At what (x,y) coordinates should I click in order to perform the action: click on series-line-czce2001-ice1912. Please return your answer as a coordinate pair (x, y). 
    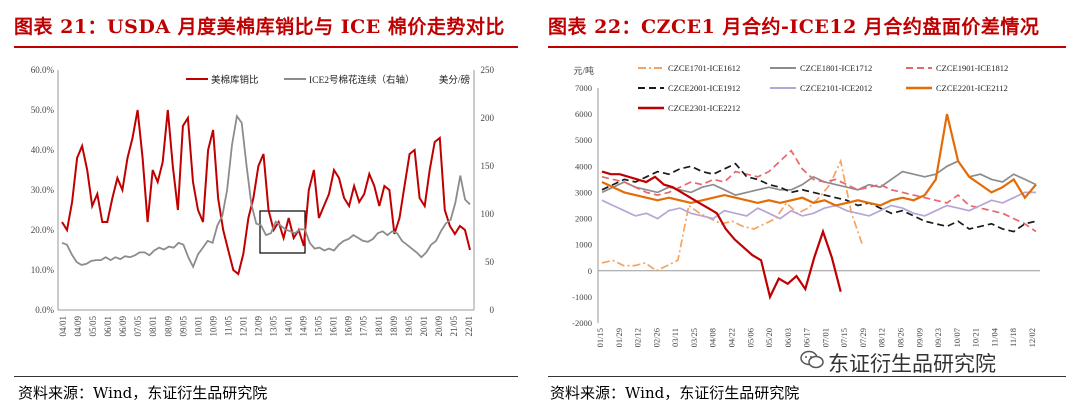
    Looking at the image, I should click on (819, 197).